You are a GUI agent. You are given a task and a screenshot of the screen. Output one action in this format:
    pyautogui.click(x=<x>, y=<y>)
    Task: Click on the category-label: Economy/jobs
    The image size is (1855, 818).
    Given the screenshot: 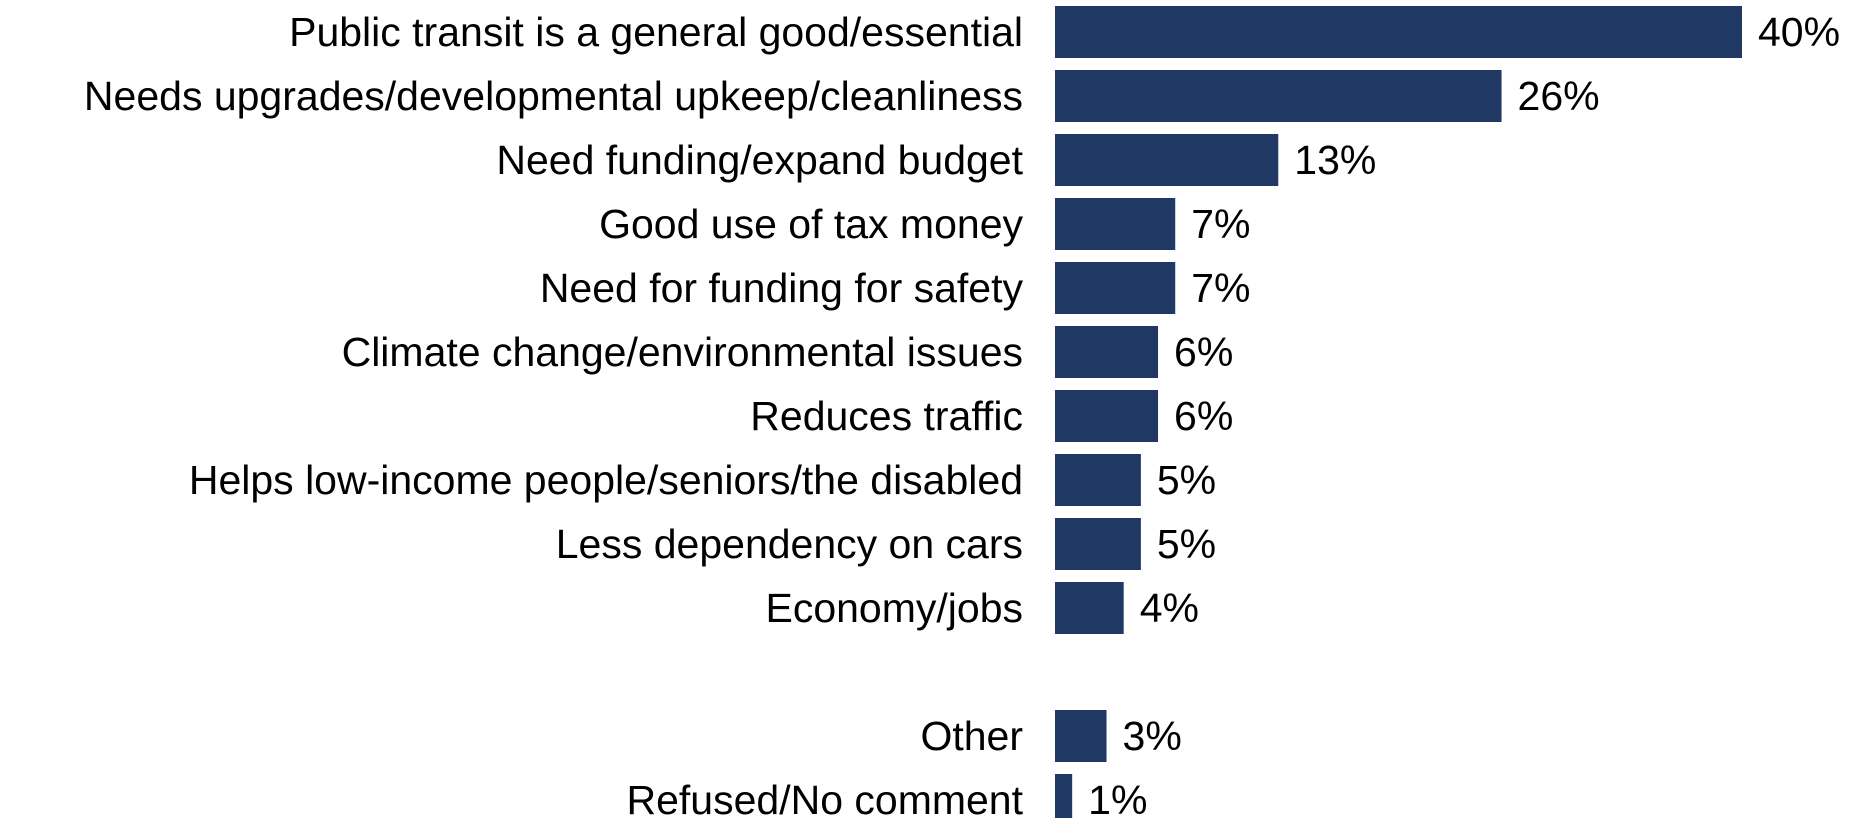 What is the action you would take?
    pyautogui.click(x=894, y=608)
    